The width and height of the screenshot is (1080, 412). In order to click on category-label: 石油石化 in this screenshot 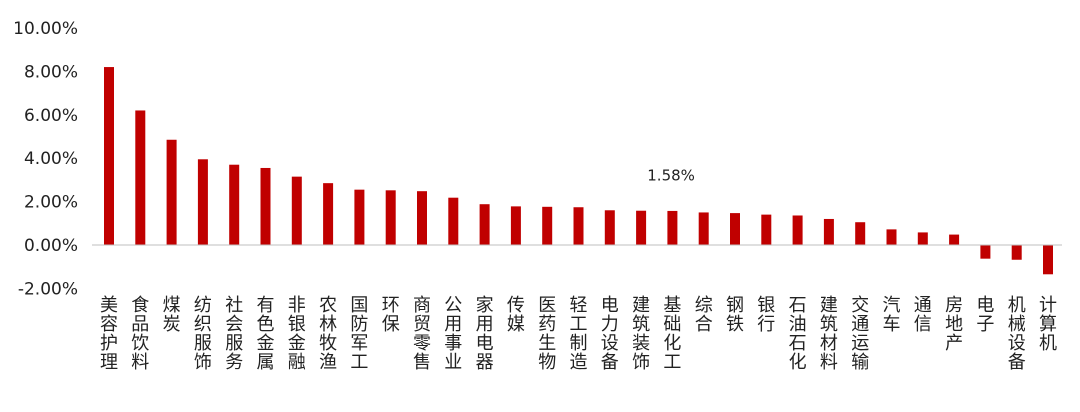, I will do `click(798, 334)`.